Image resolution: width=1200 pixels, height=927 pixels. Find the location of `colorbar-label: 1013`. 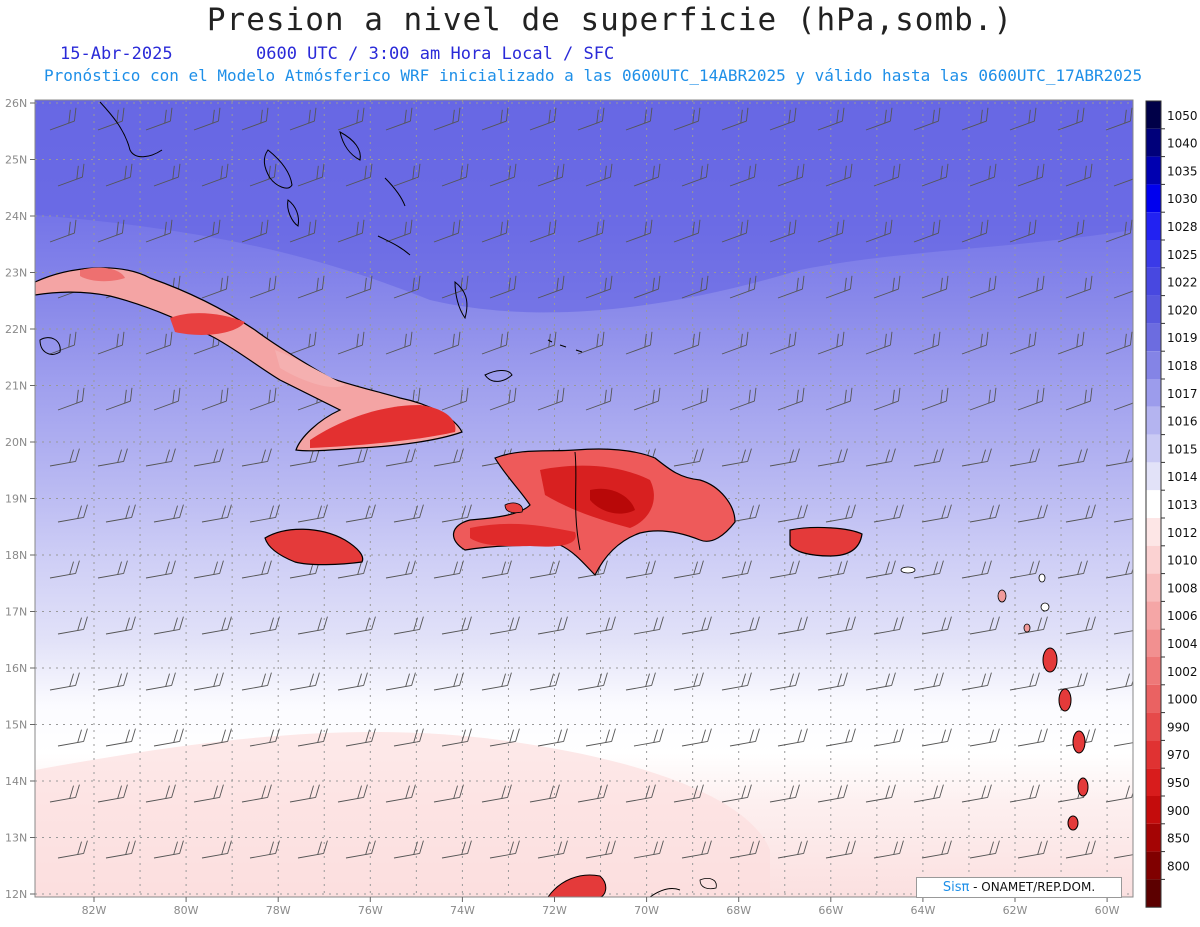

colorbar-label: 1013 is located at coordinates (1182, 505).